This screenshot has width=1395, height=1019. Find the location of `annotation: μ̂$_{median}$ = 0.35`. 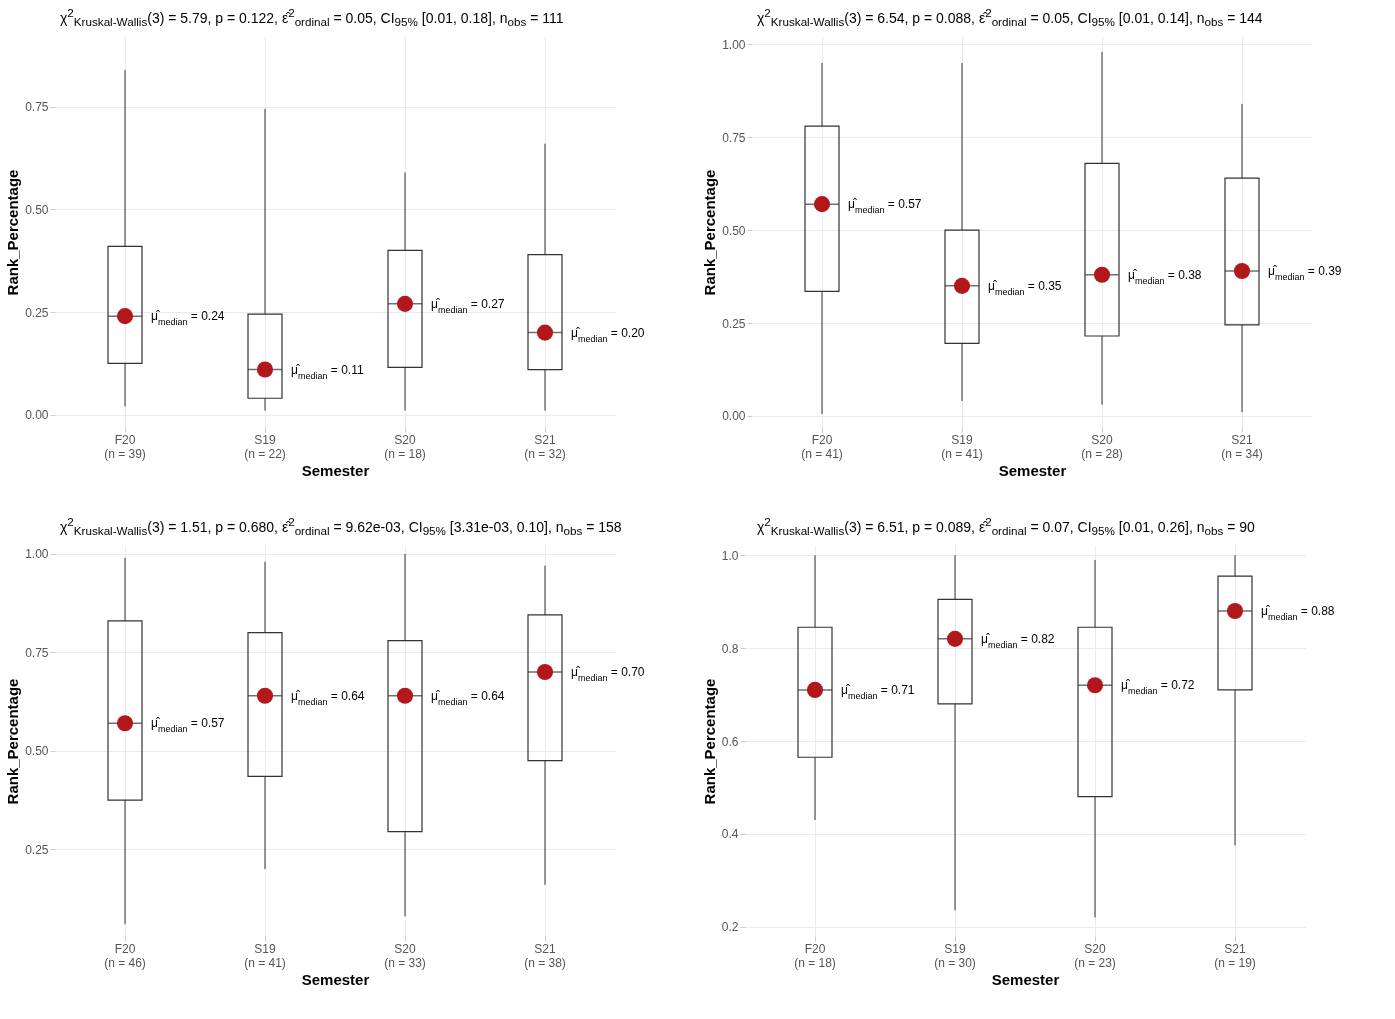

annotation: μ̂$_{median}$ = 0.35 is located at coordinates (1025, 287).